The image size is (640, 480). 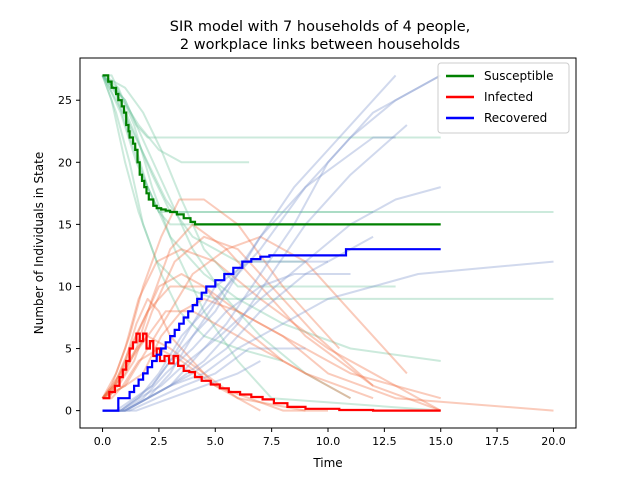 What do you see at coordinates (508, 97) in the screenshot?
I see `legend-label-infected: Infected` at bounding box center [508, 97].